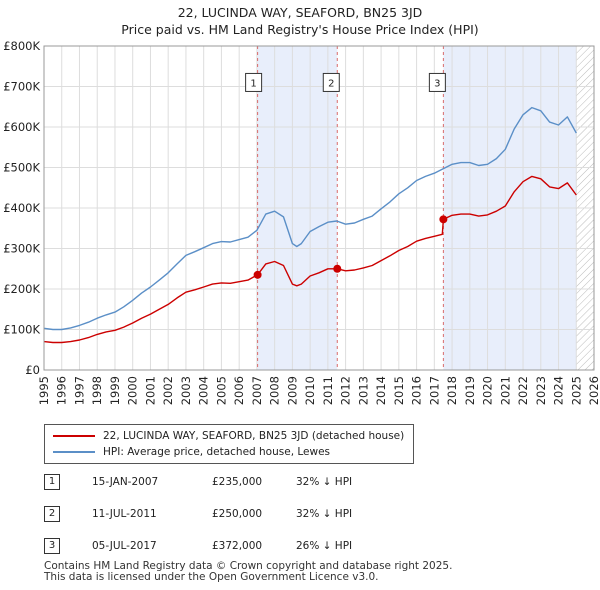 The height and width of the screenshot is (590, 600). Describe the element at coordinates (150, 390) in the screenshot. I see `x-tick-label: 2001` at that location.